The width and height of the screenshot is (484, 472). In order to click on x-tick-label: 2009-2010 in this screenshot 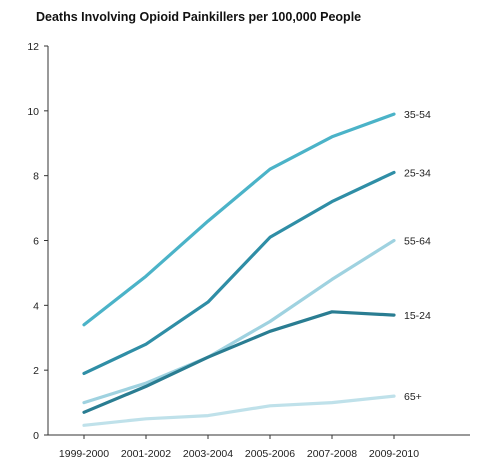, I will do `click(394, 454)`.